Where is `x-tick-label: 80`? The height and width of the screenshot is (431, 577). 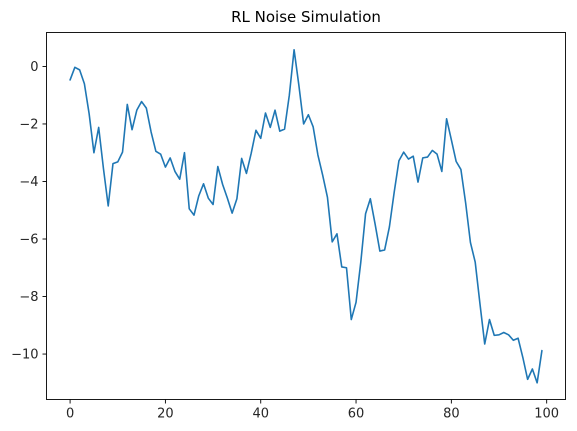 x-tick-label: 80 is located at coordinates (451, 414).